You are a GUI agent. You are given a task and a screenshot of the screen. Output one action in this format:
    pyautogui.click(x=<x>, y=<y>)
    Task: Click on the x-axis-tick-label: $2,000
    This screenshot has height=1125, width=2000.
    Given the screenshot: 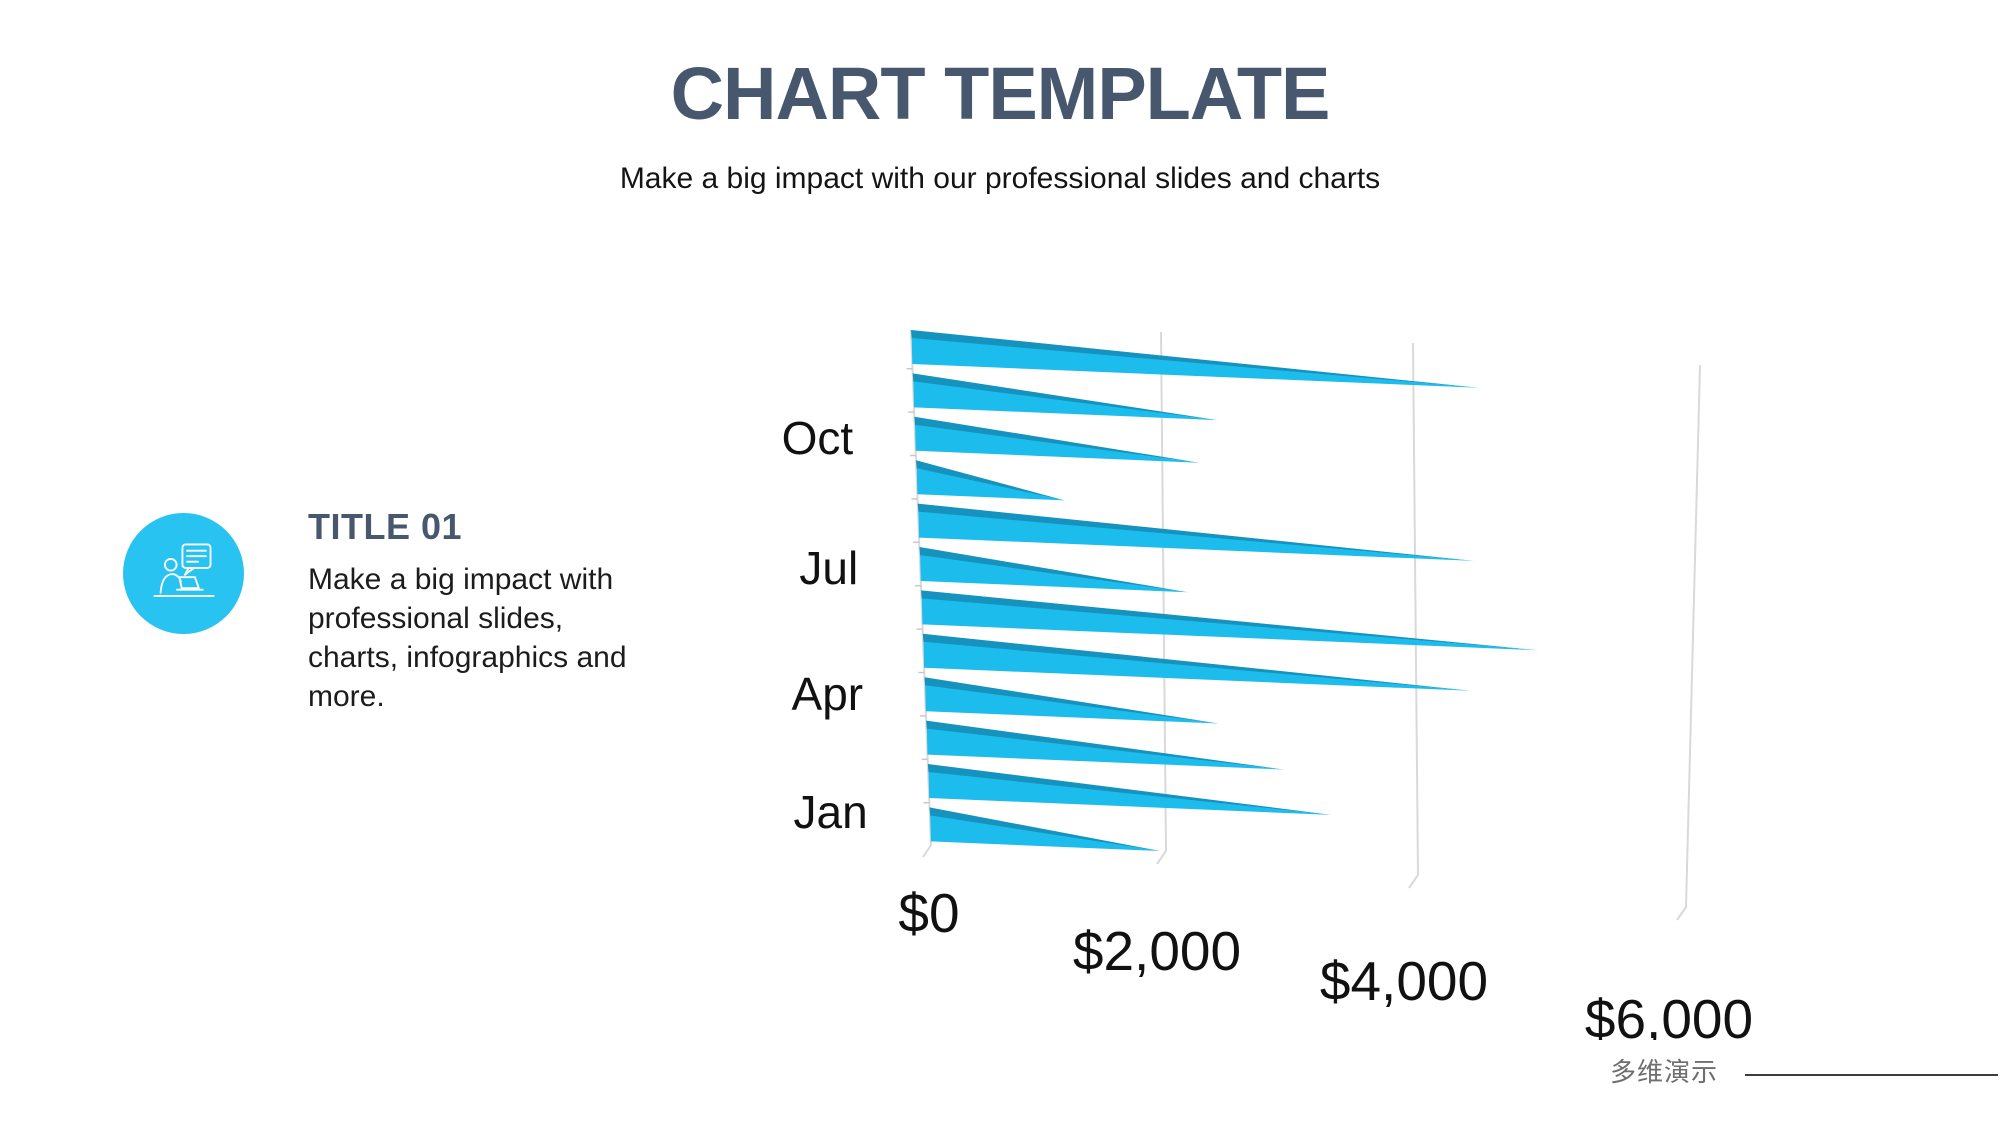 What is the action you would take?
    pyautogui.click(x=1157, y=951)
    